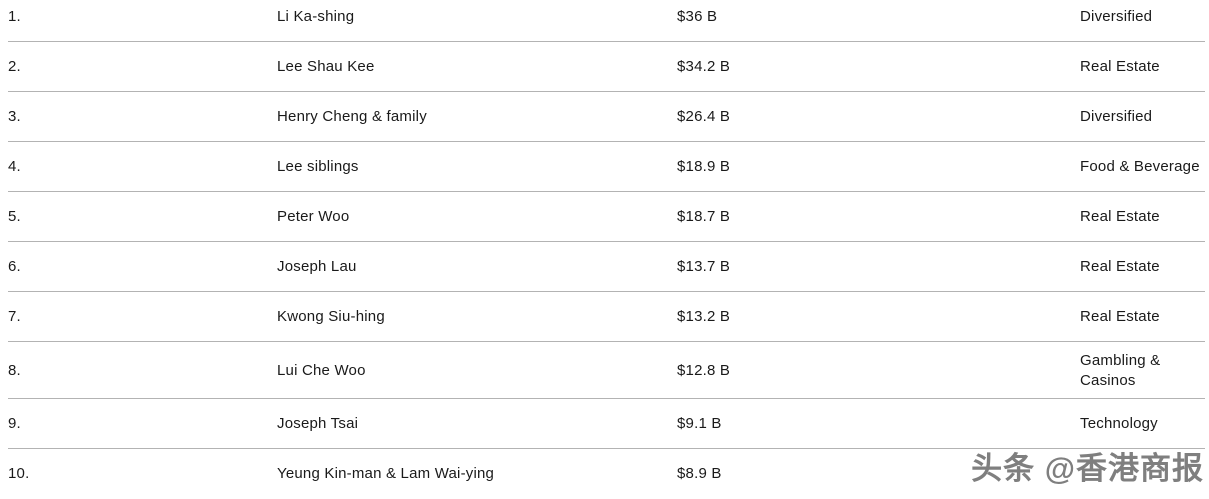 This screenshot has width=1209, height=499. Describe the element at coordinates (1140, 166) in the screenshot. I see `industry-cell: Food & Beverage` at that location.